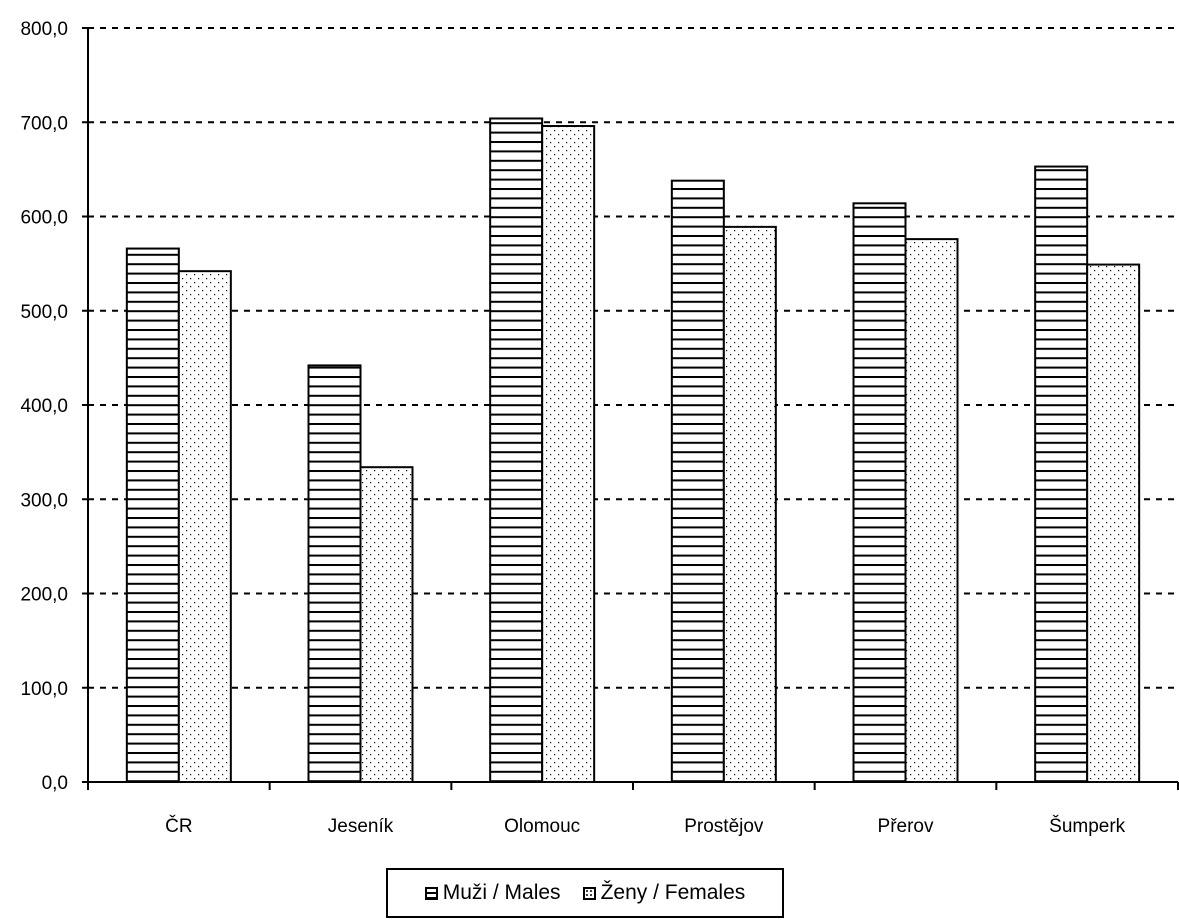 Image resolution: width=1179 pixels, height=922 pixels. Describe the element at coordinates (44, 500) in the screenshot. I see `y-tick-label: 300,0` at that location.